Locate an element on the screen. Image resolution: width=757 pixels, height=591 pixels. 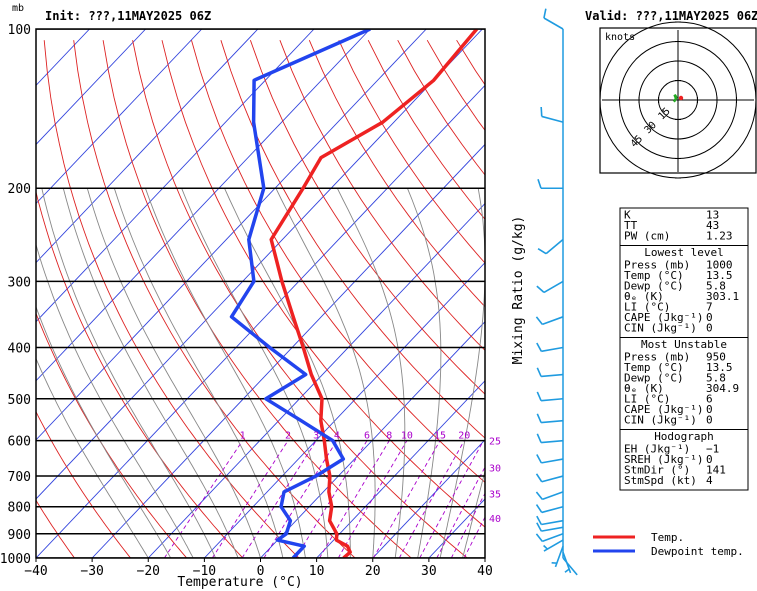
unit-mb-label: mb is located at coordinates (18, 8).